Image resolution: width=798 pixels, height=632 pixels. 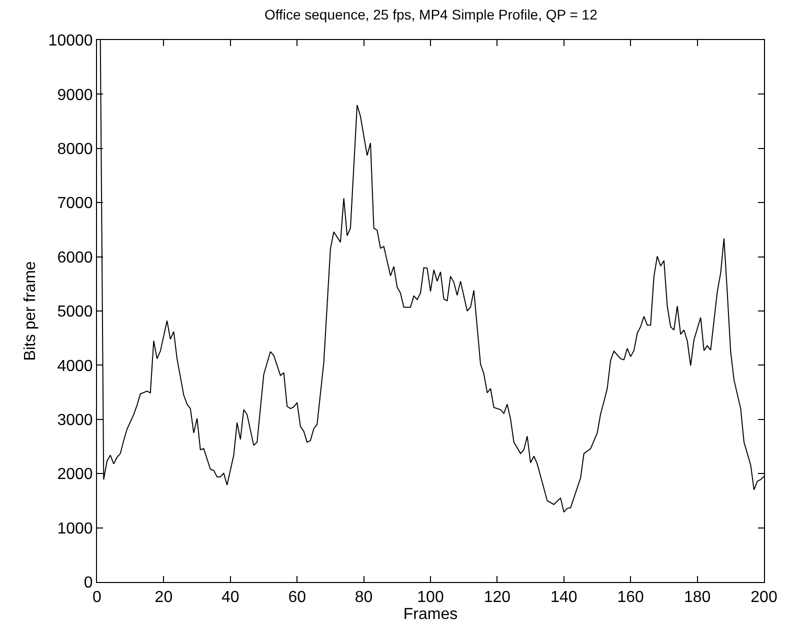 I want to click on y-axis-title: Bits per frame, so click(x=31, y=311).